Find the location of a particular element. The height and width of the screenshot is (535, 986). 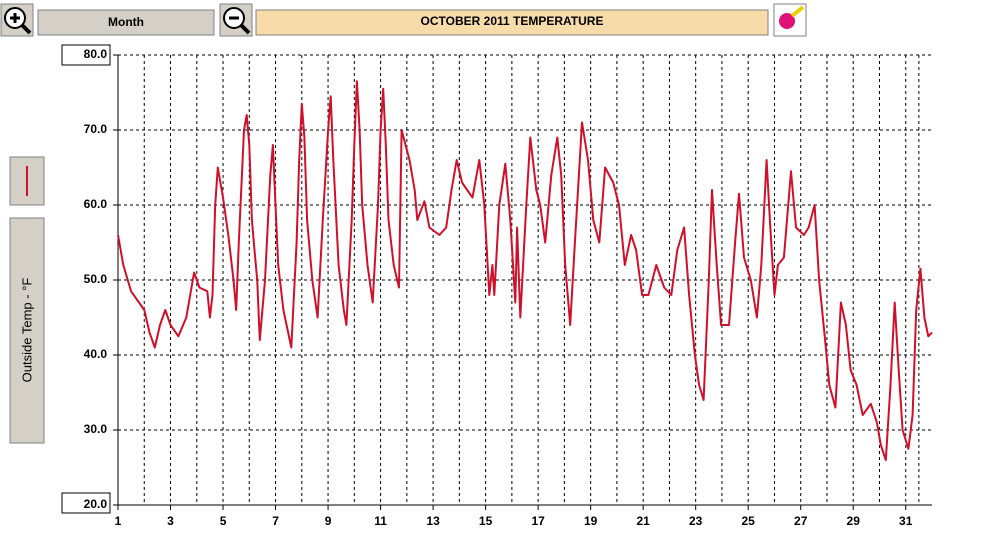

y-tick-label: 20.0 is located at coordinates (96, 504).